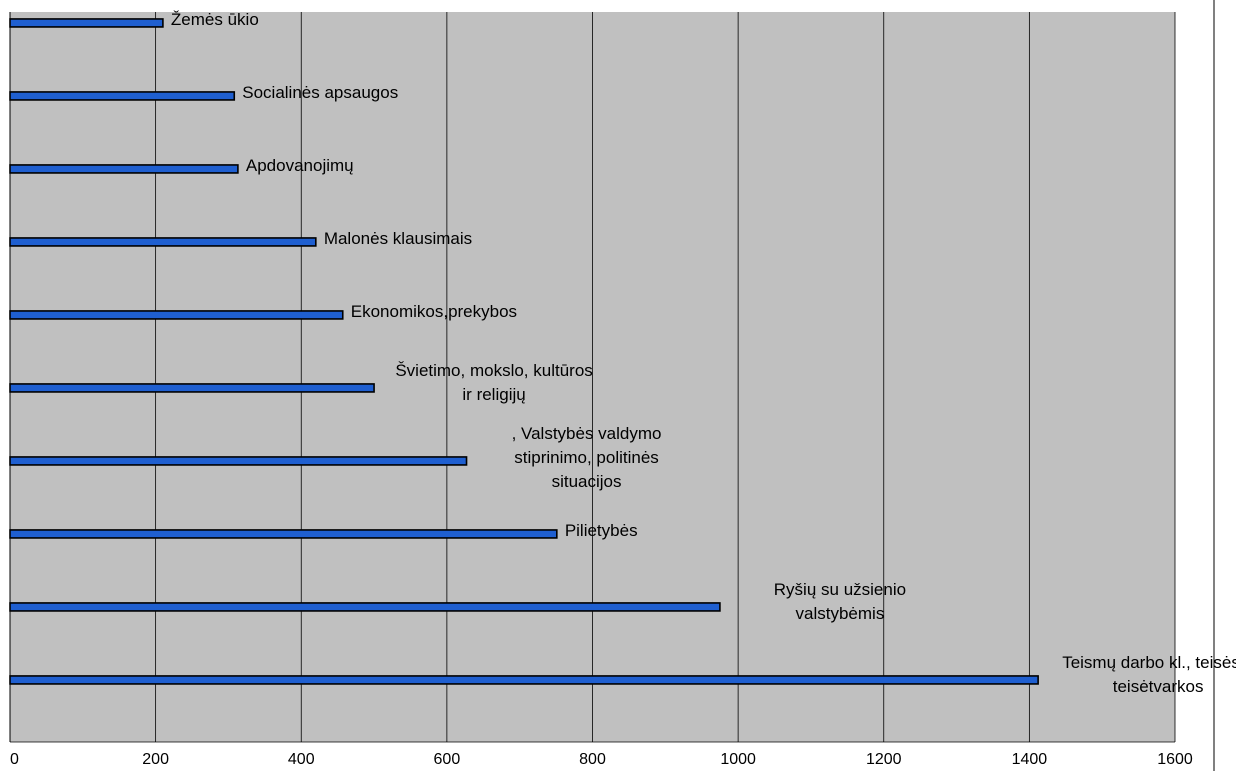  What do you see at coordinates (493, 394) in the screenshot?
I see `bar-category-label: ir religijų` at bounding box center [493, 394].